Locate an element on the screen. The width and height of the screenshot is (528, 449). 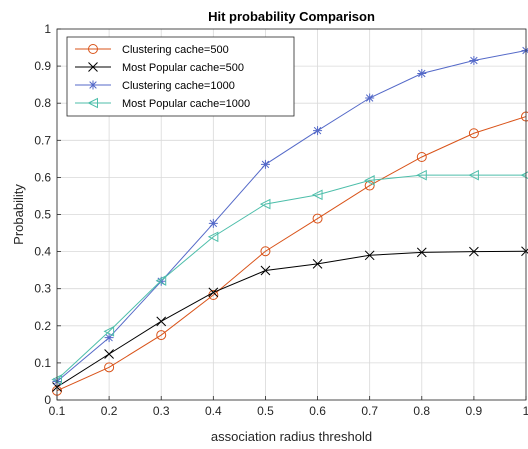
x-tick-label: 0.7 is located at coordinates (369, 411).